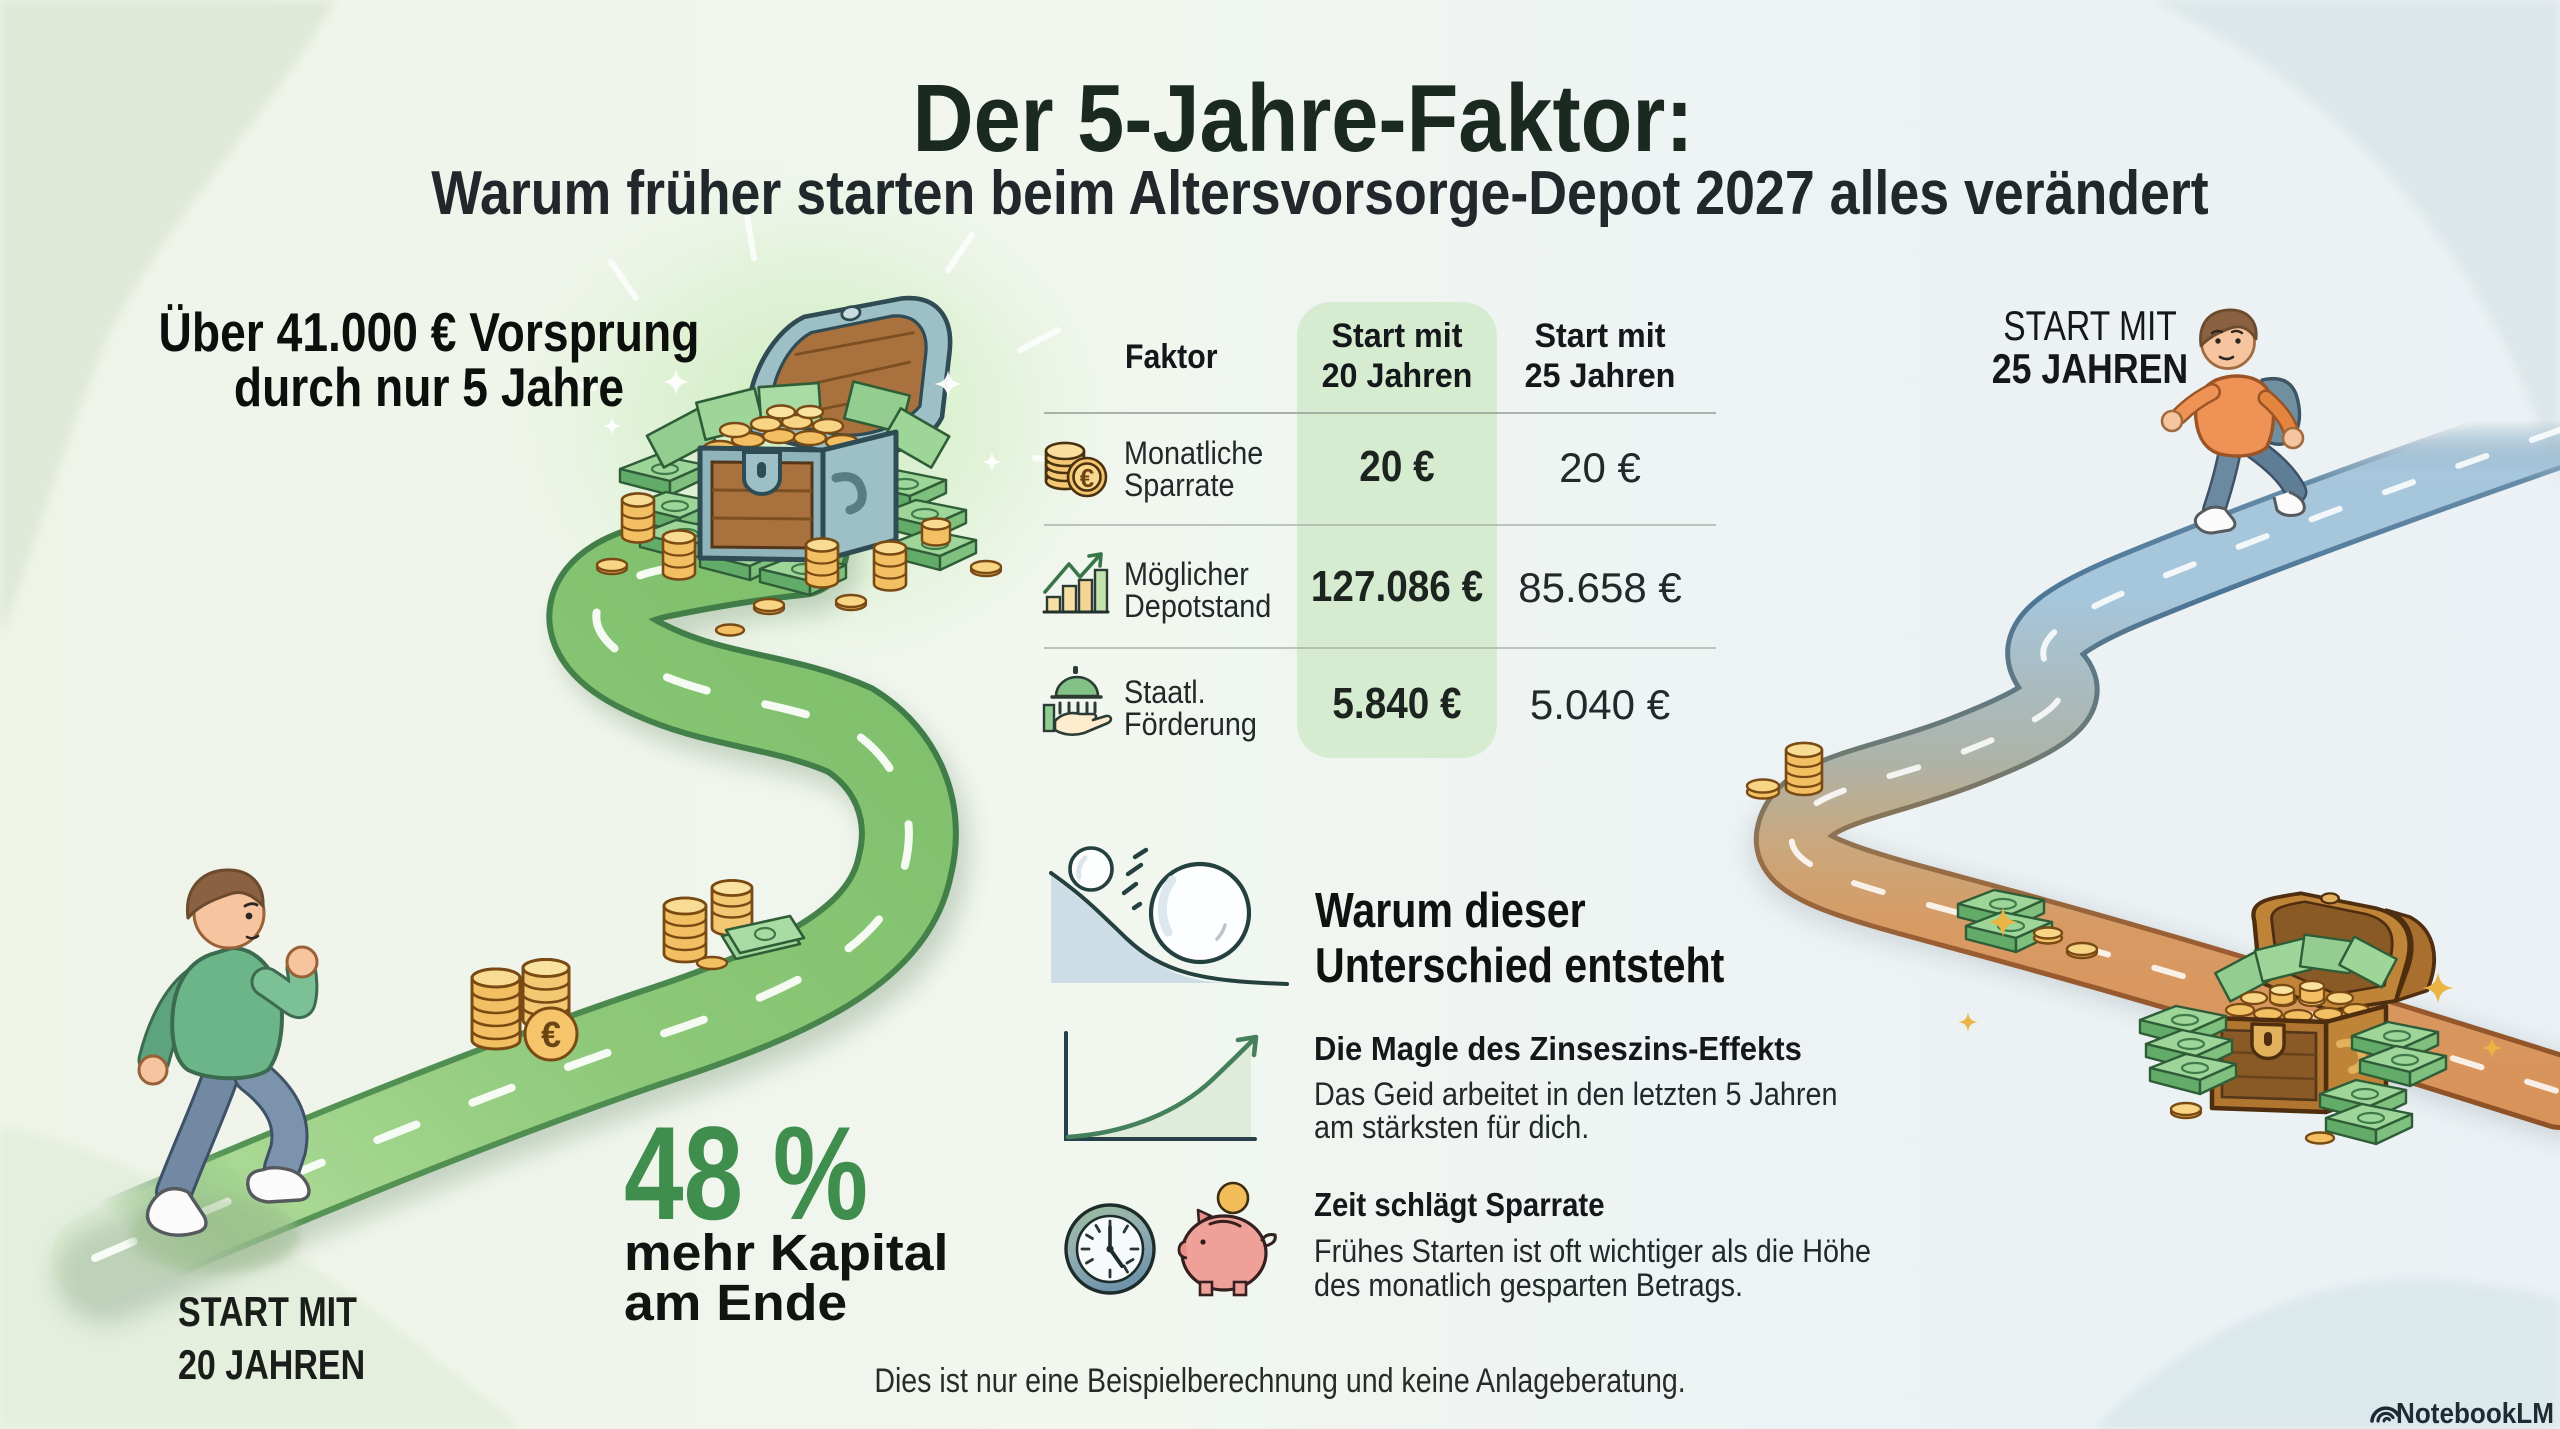 This screenshot has width=2560, height=1429. I want to click on svg-text: NotebookLM, so click(2475, 1413).